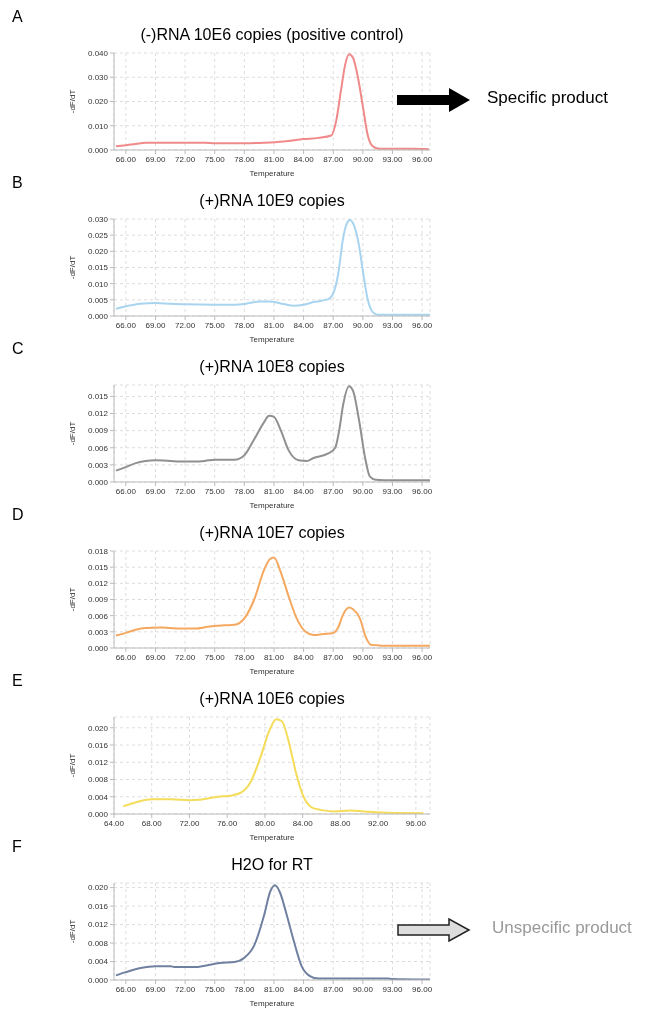  Describe the element at coordinates (98, 126) in the screenshot. I see `y-tick-label: 0.010` at that location.